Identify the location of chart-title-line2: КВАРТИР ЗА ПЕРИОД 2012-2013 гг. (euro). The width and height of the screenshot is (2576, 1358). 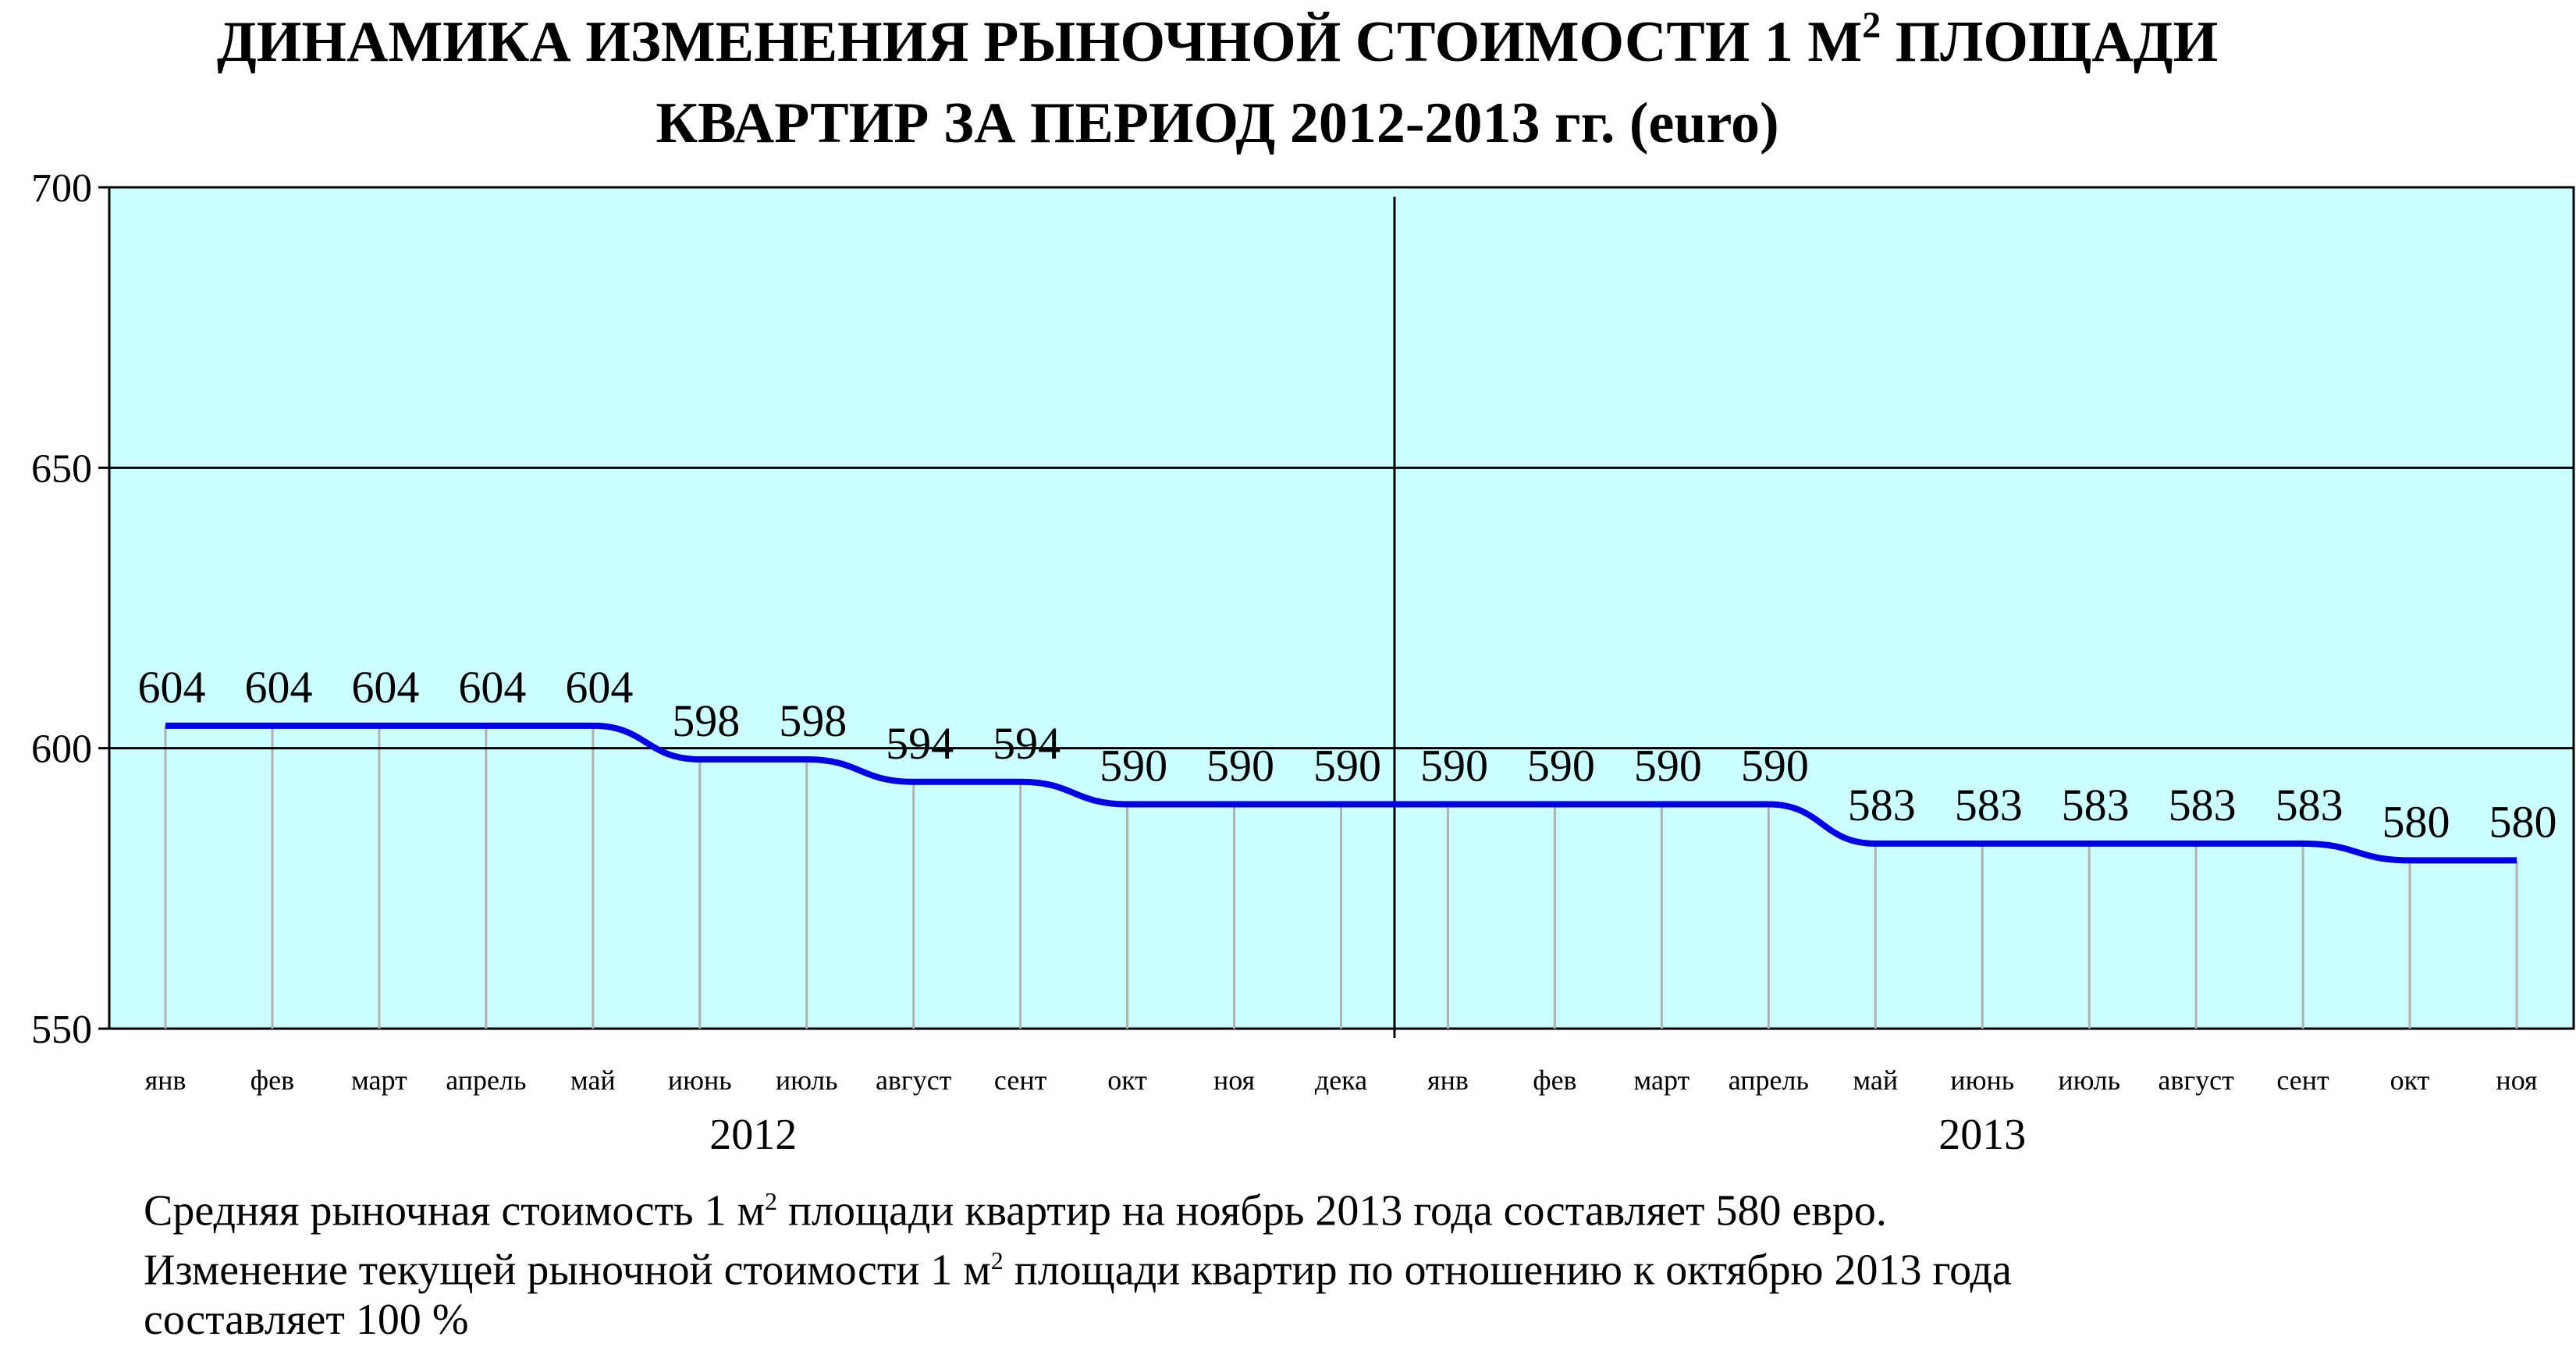
(1217, 123).